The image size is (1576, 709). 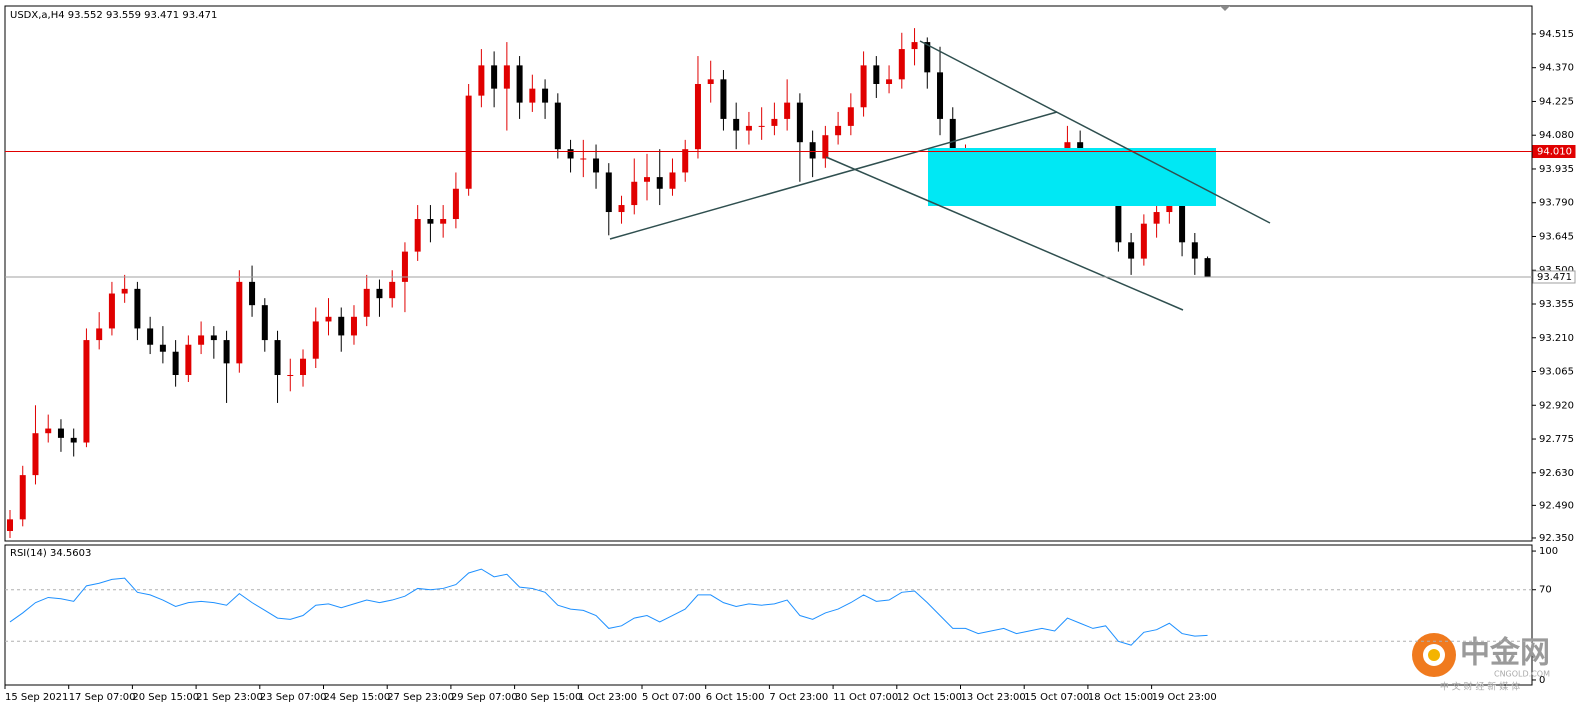 What do you see at coordinates (229, 697) in the screenshot?
I see `x-tick-label: 21 Sep 23:00` at bounding box center [229, 697].